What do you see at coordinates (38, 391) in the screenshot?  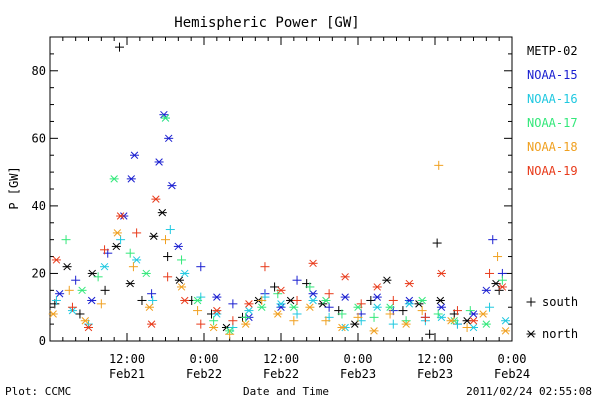 I see `footer-left: Plot: CCMC` at bounding box center [38, 391].